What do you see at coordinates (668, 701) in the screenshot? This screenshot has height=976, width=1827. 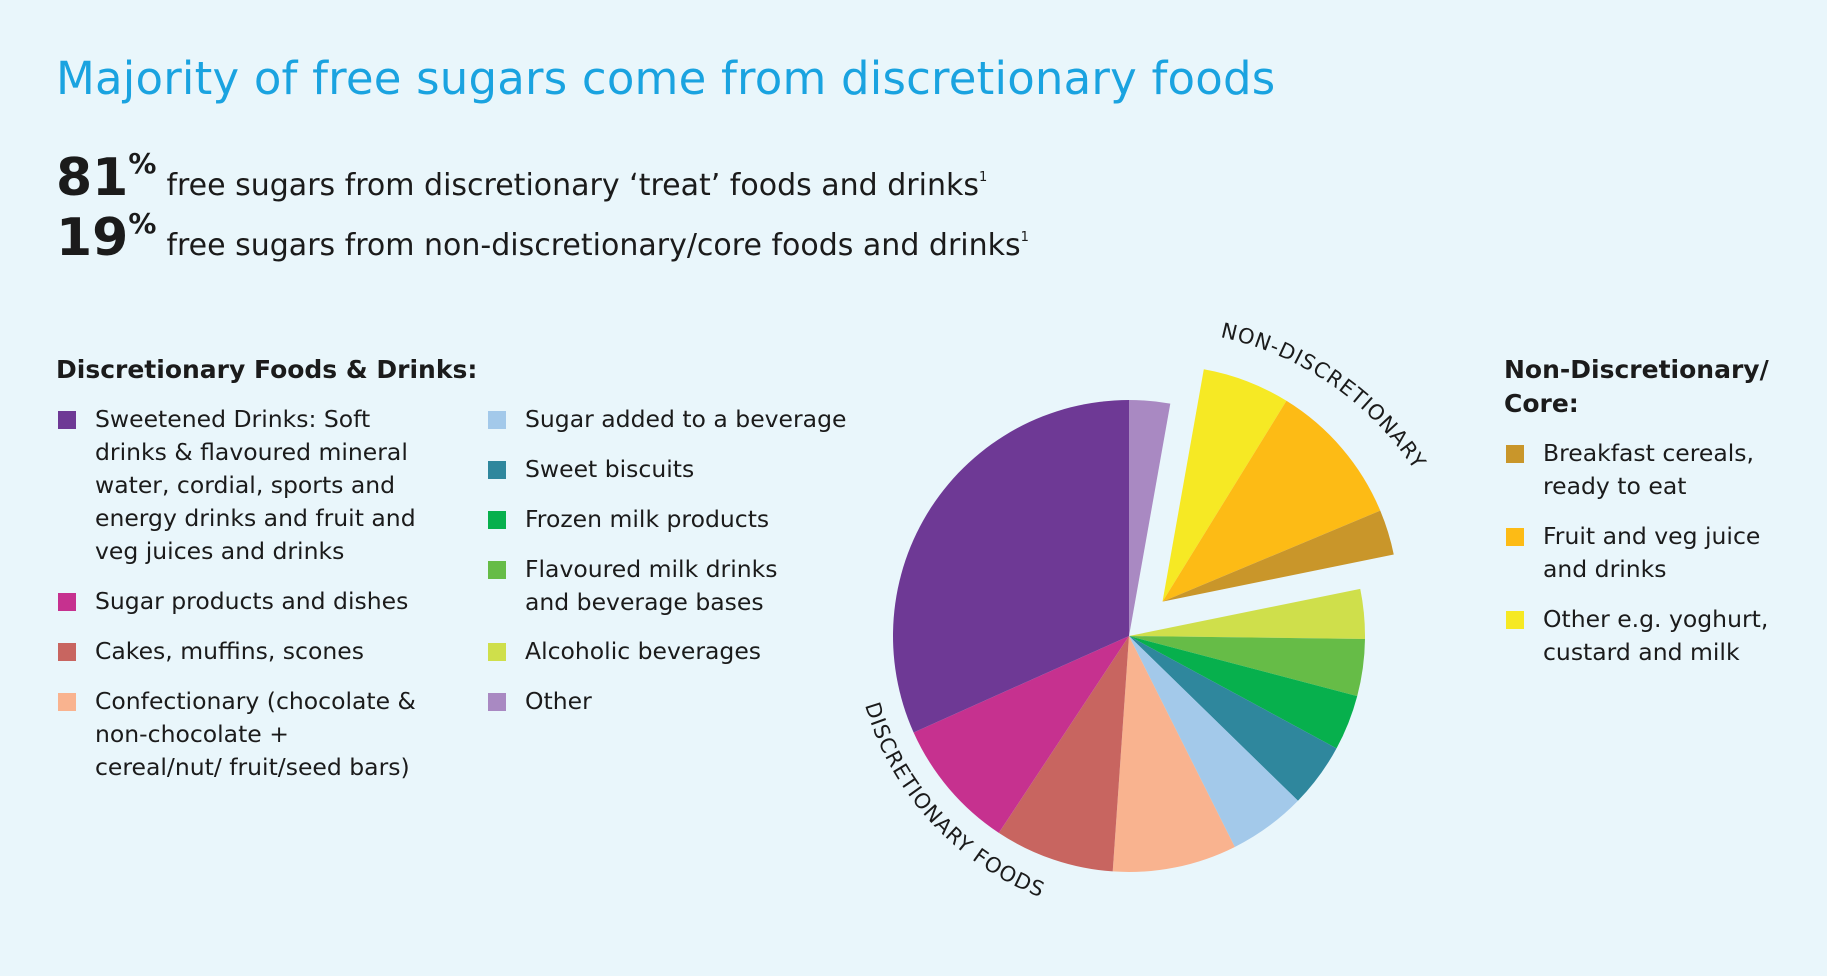 I see `legend-item: Other` at bounding box center [668, 701].